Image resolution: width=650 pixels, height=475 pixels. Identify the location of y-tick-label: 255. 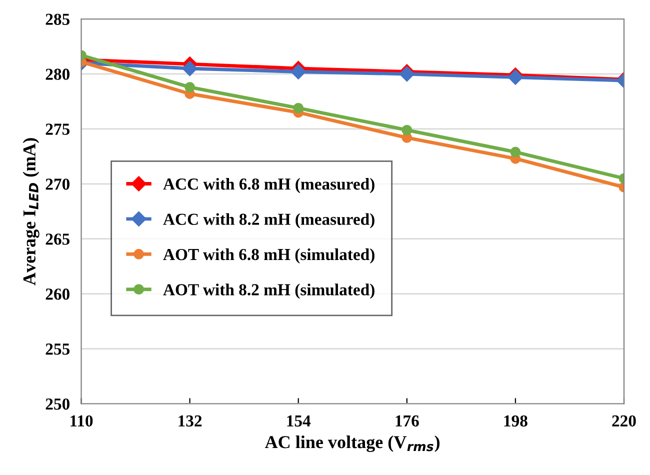
(58, 349).